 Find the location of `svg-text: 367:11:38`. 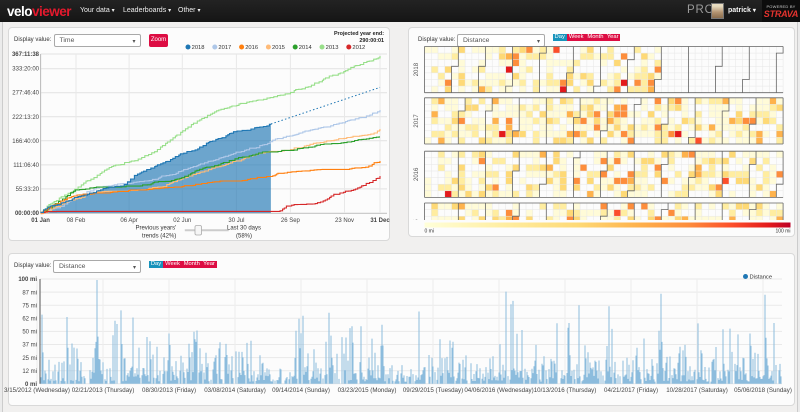

svg-text: 367:11:38 is located at coordinates (26, 55).